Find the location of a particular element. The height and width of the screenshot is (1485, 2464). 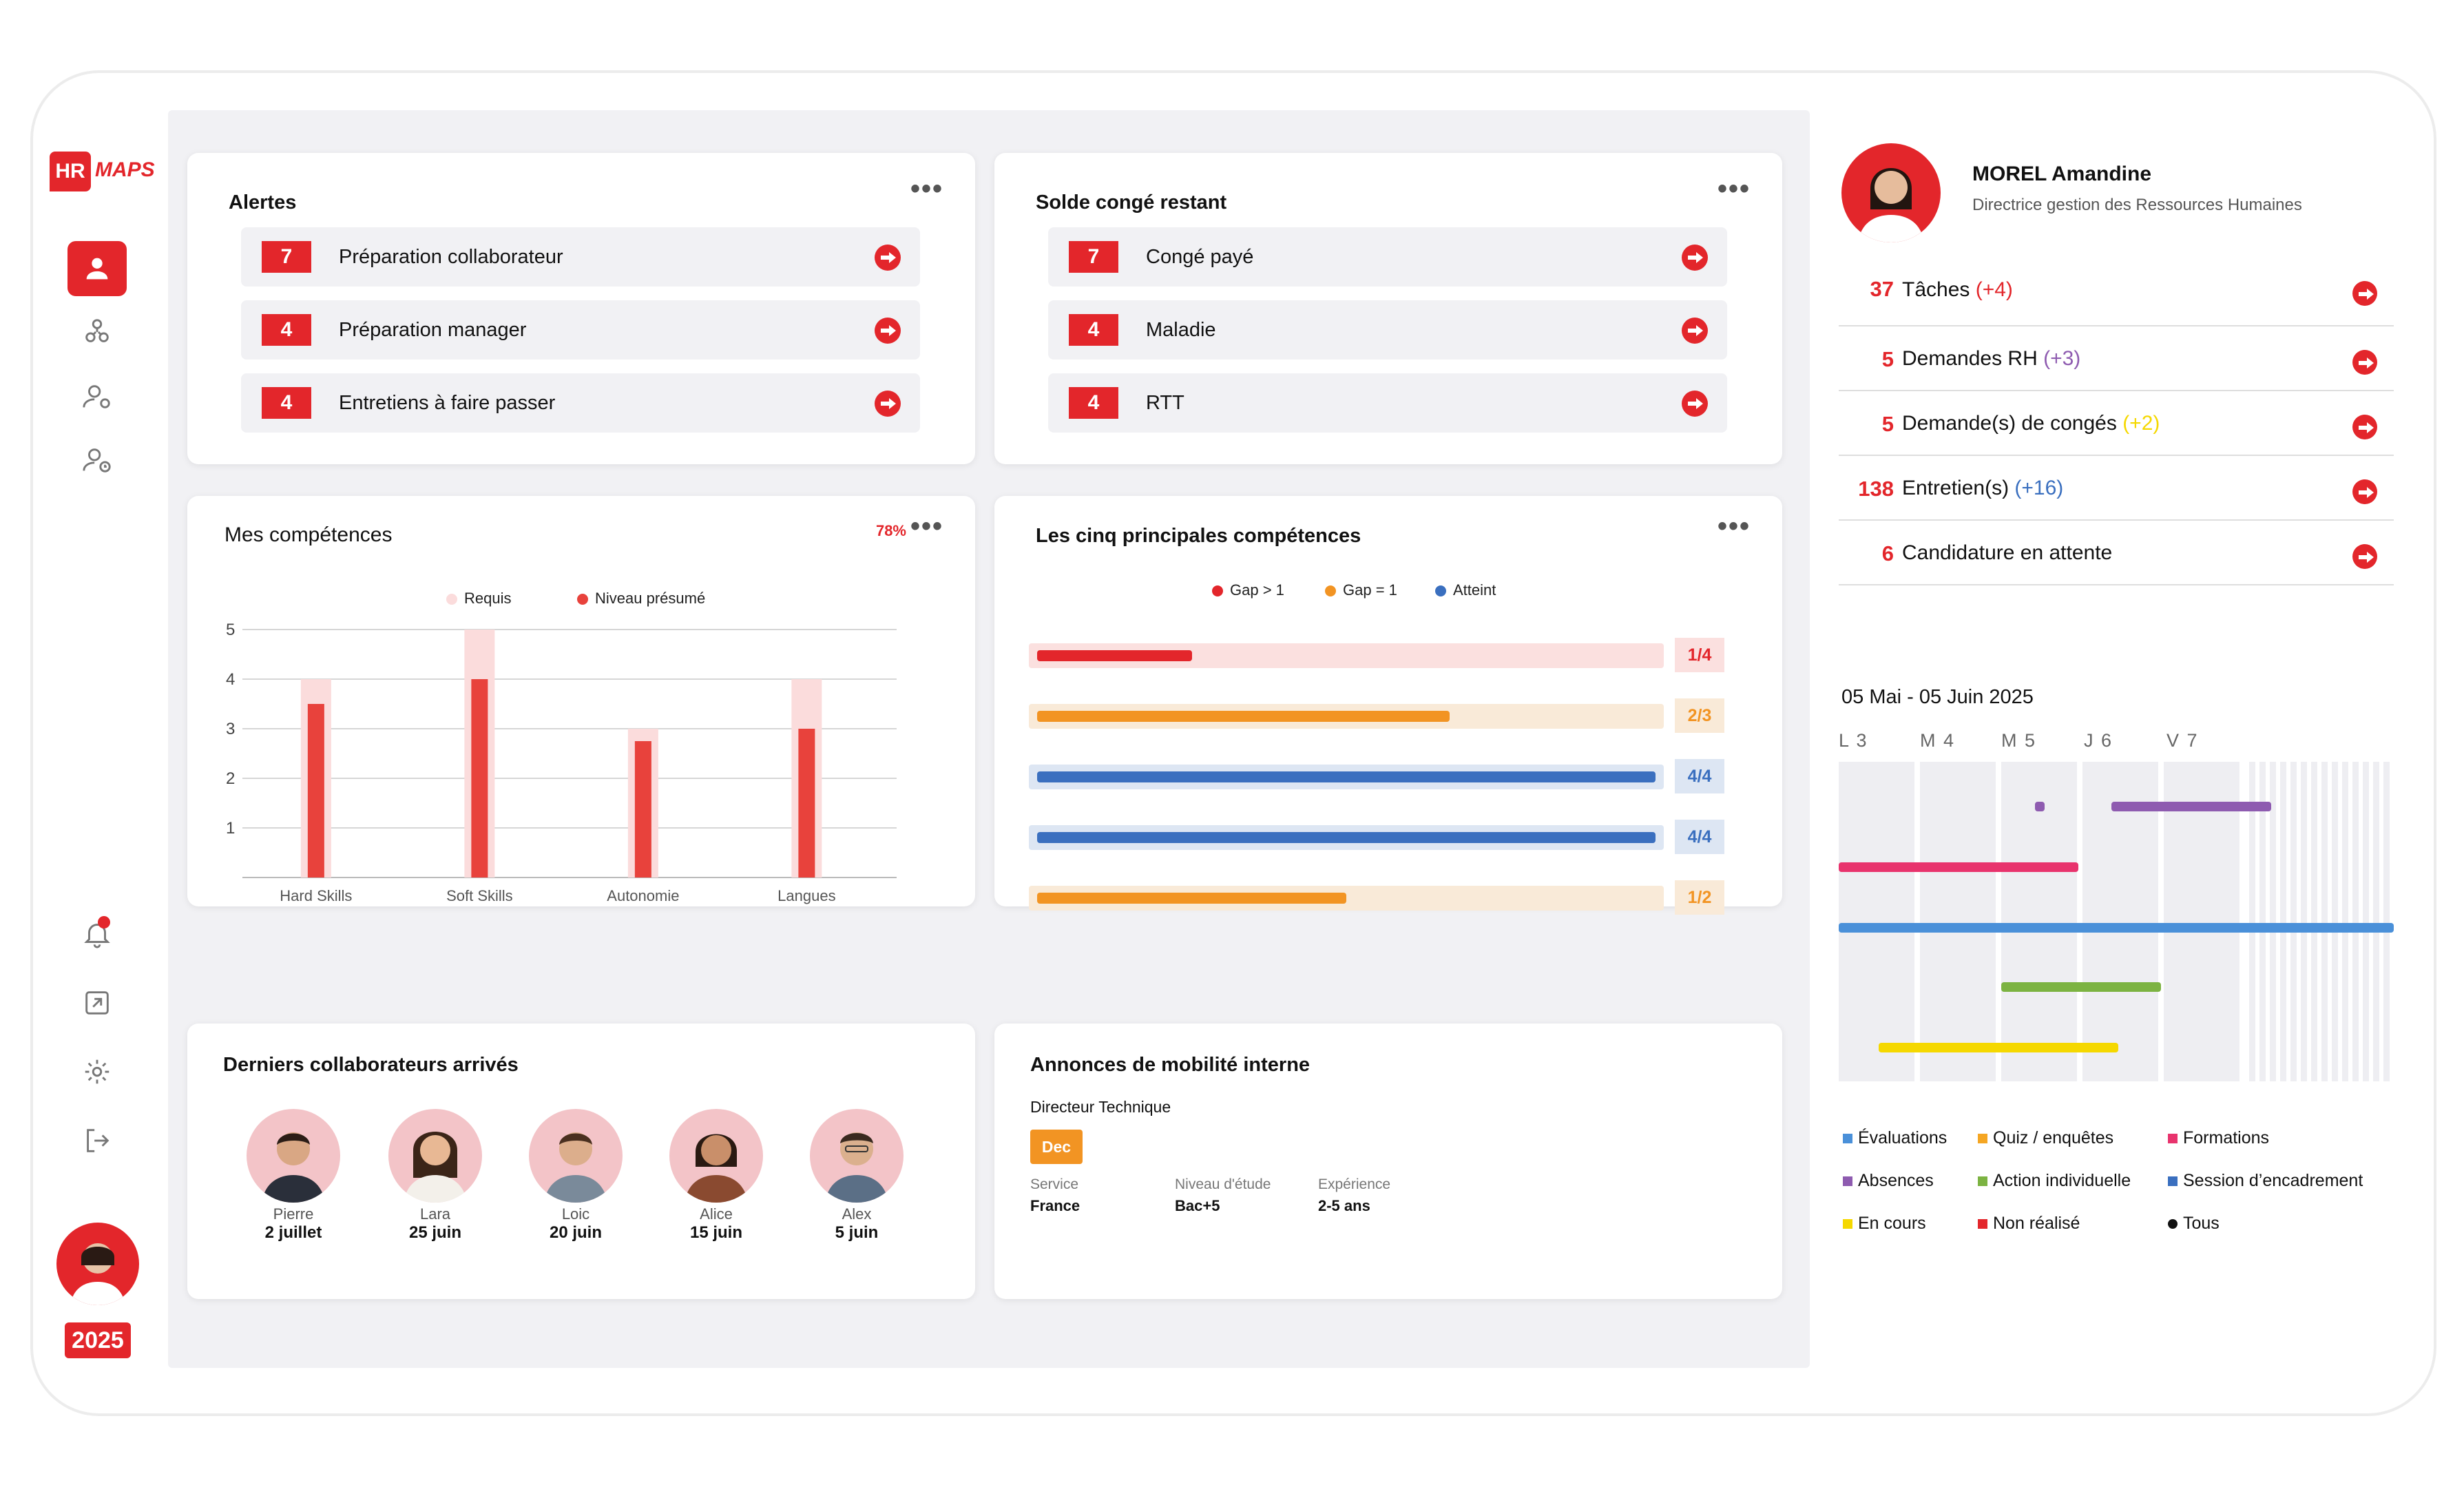

org-chart-nav-button is located at coordinates (97, 332).